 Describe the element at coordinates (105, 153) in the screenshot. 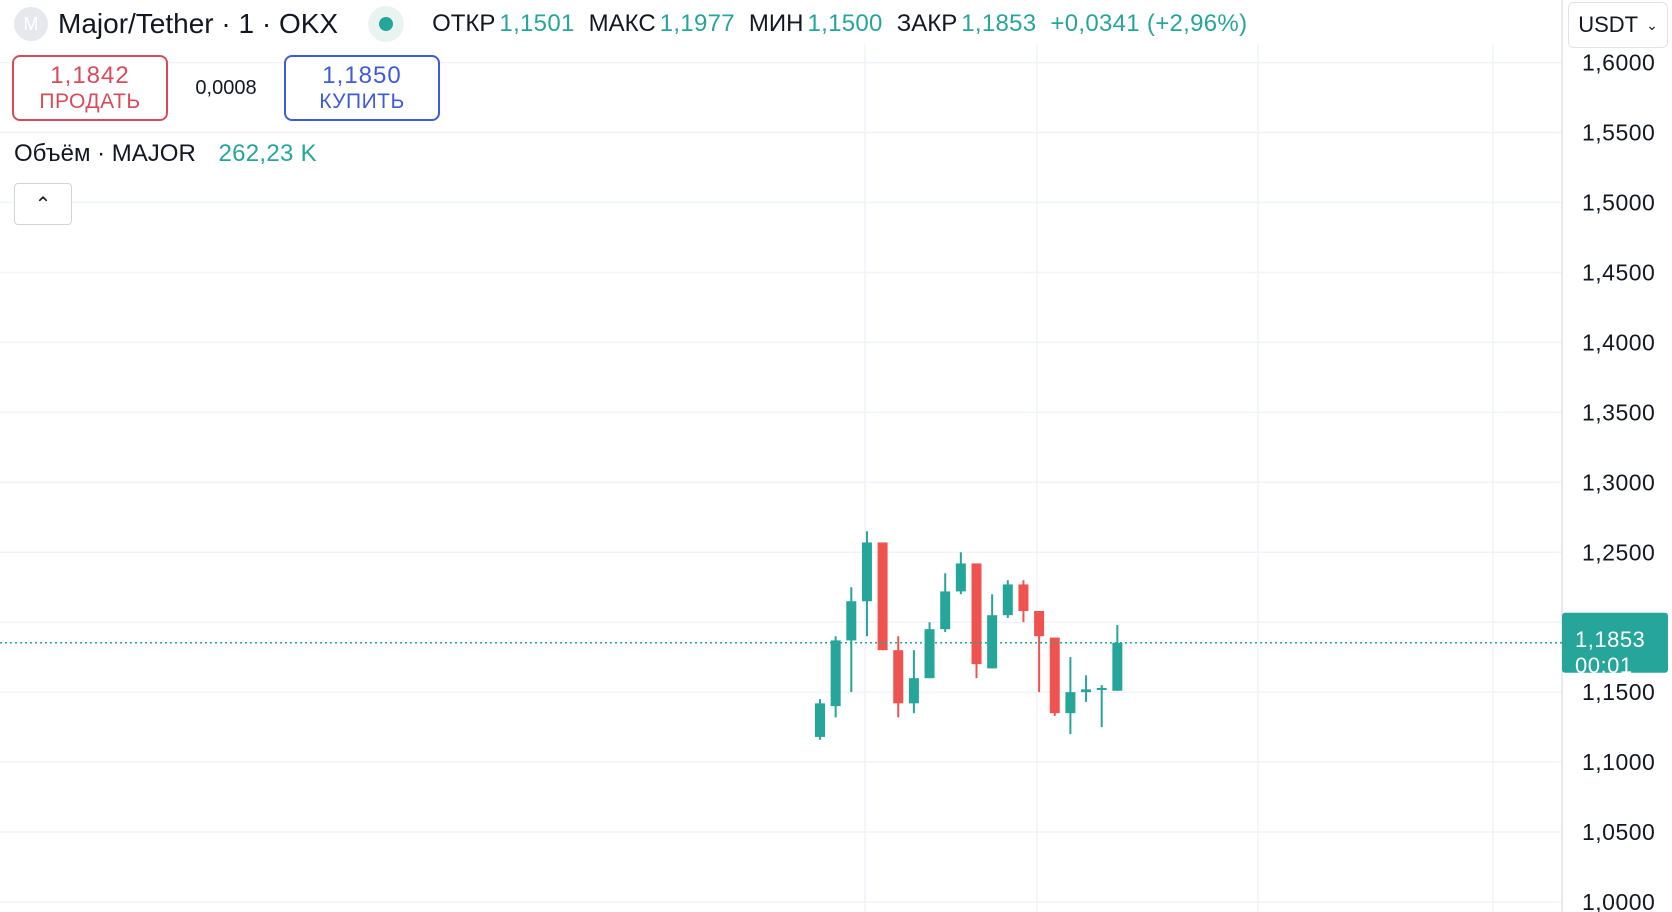

I see `volume-label: Объём · MAJOR` at that location.